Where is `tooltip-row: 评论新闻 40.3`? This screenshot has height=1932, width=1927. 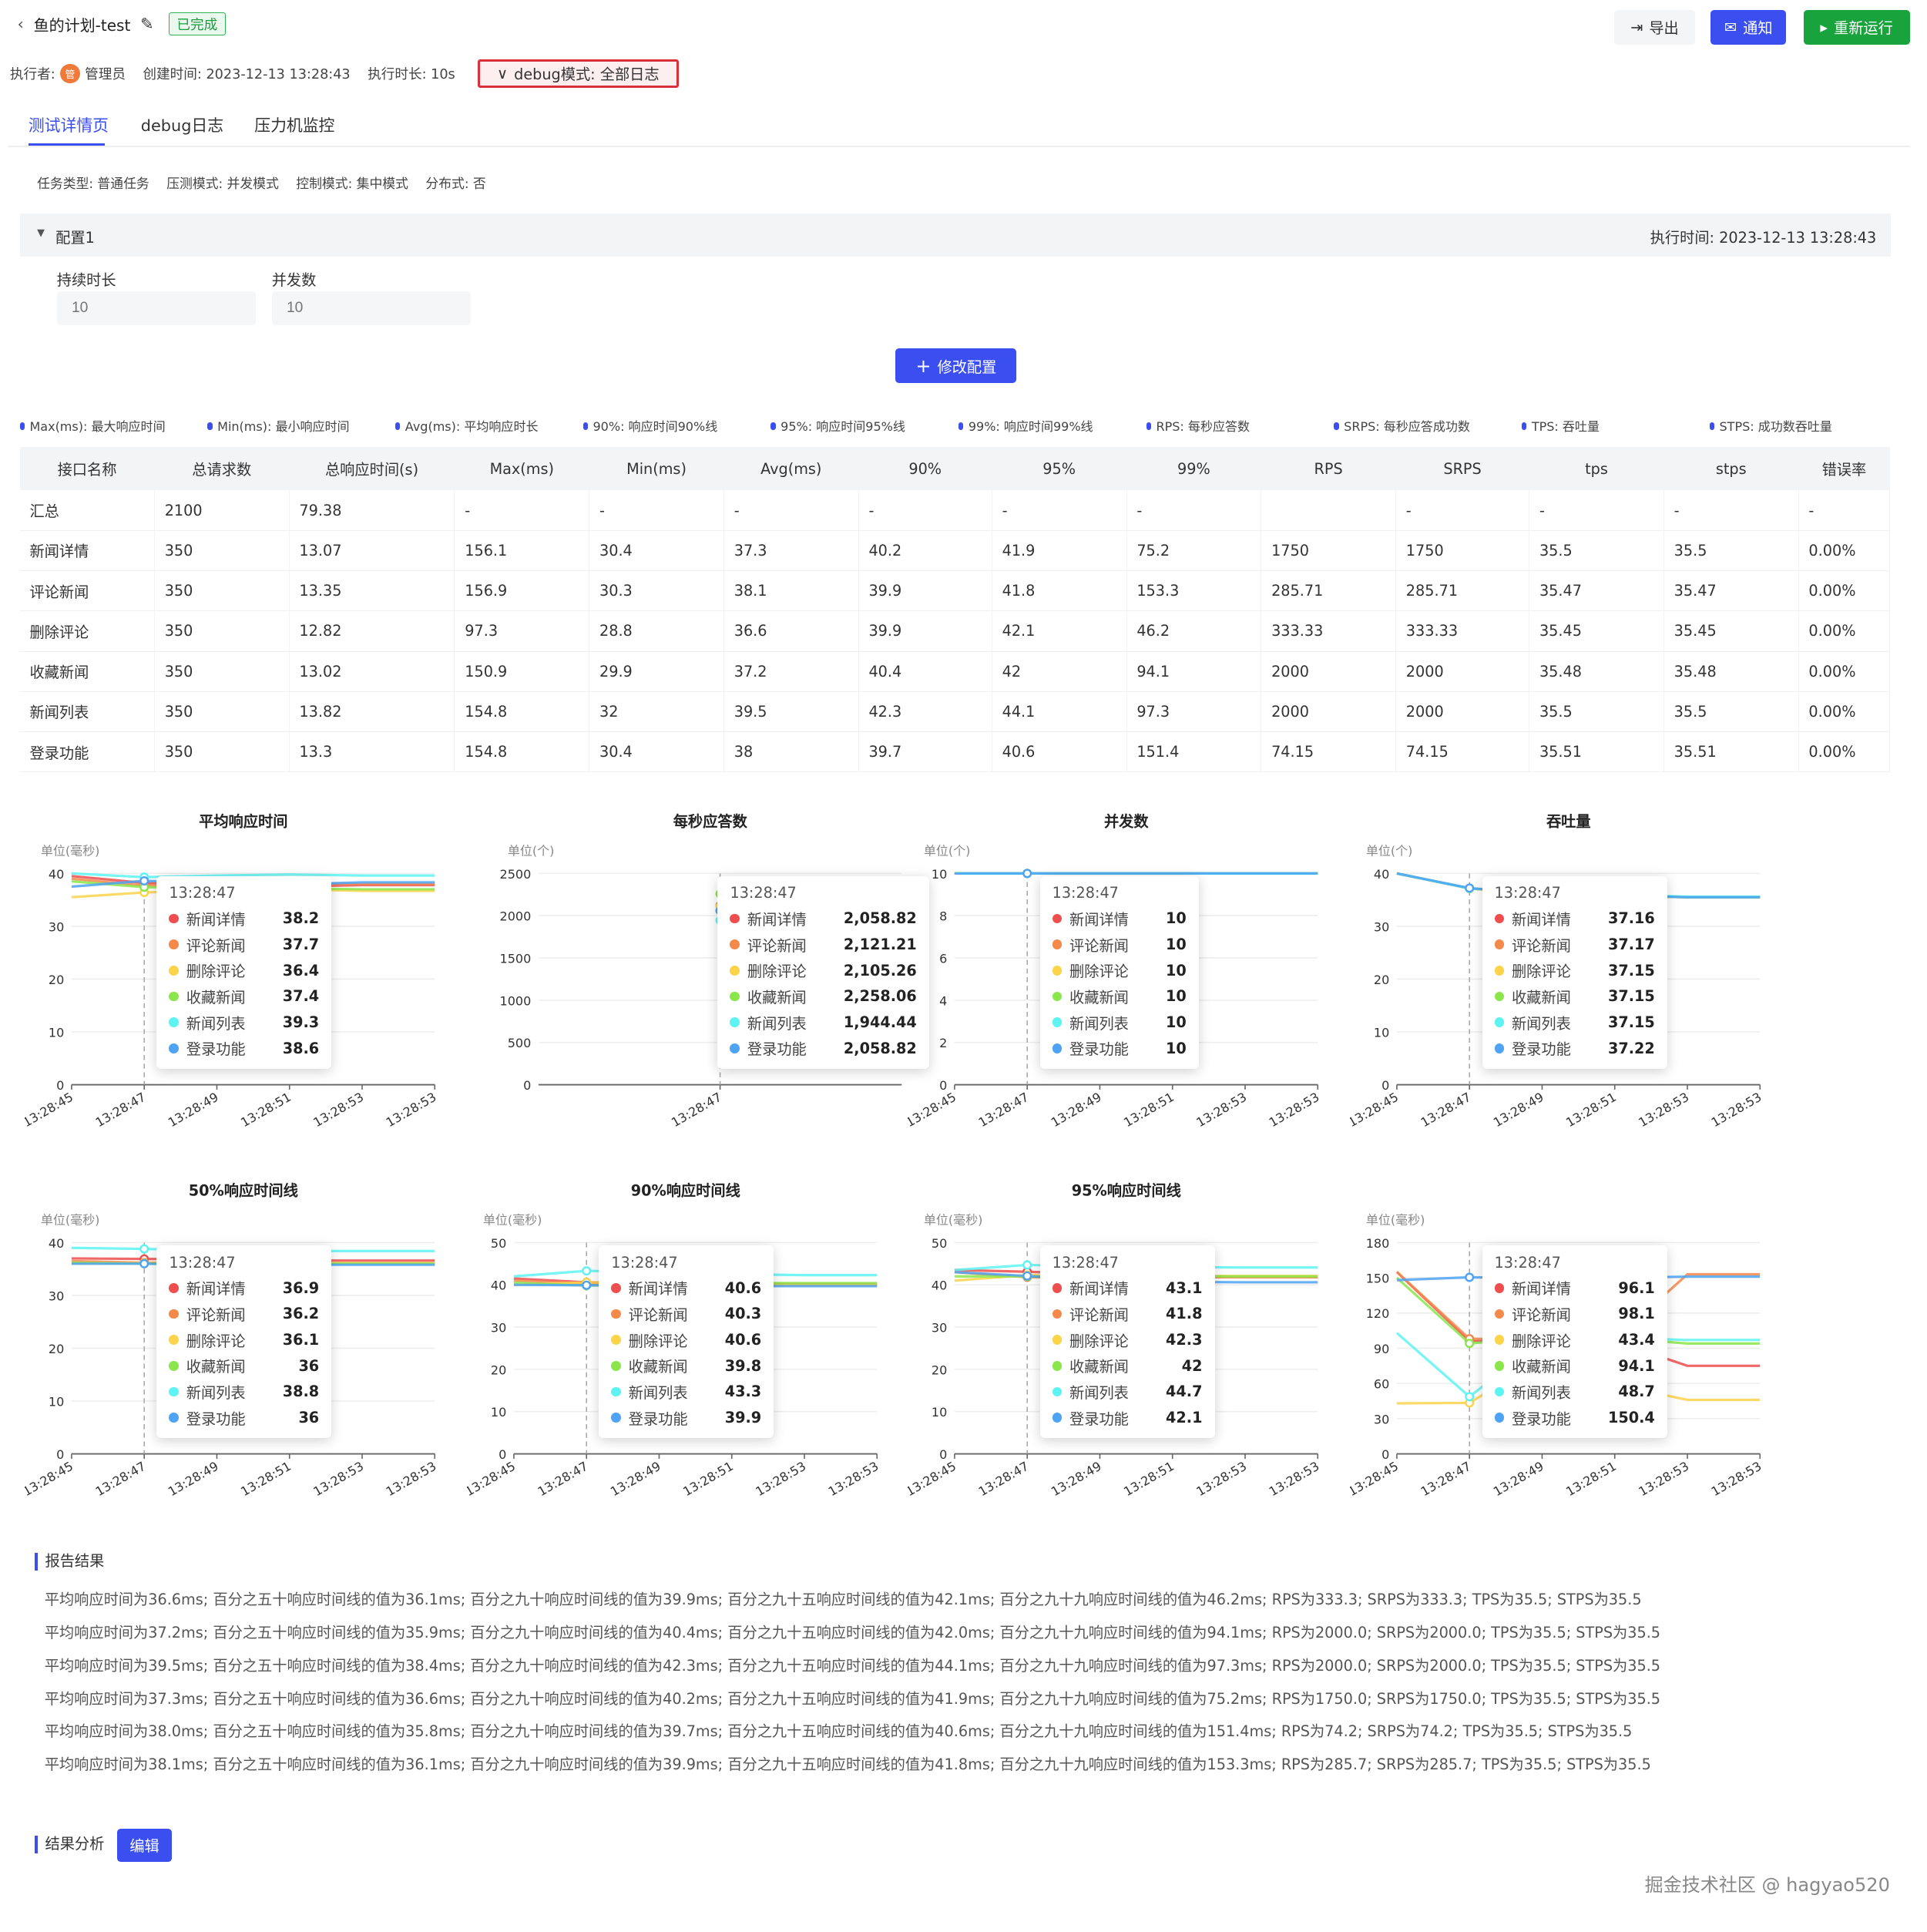 tooltip-row: 评论新闻 40.3 is located at coordinates (686, 1314).